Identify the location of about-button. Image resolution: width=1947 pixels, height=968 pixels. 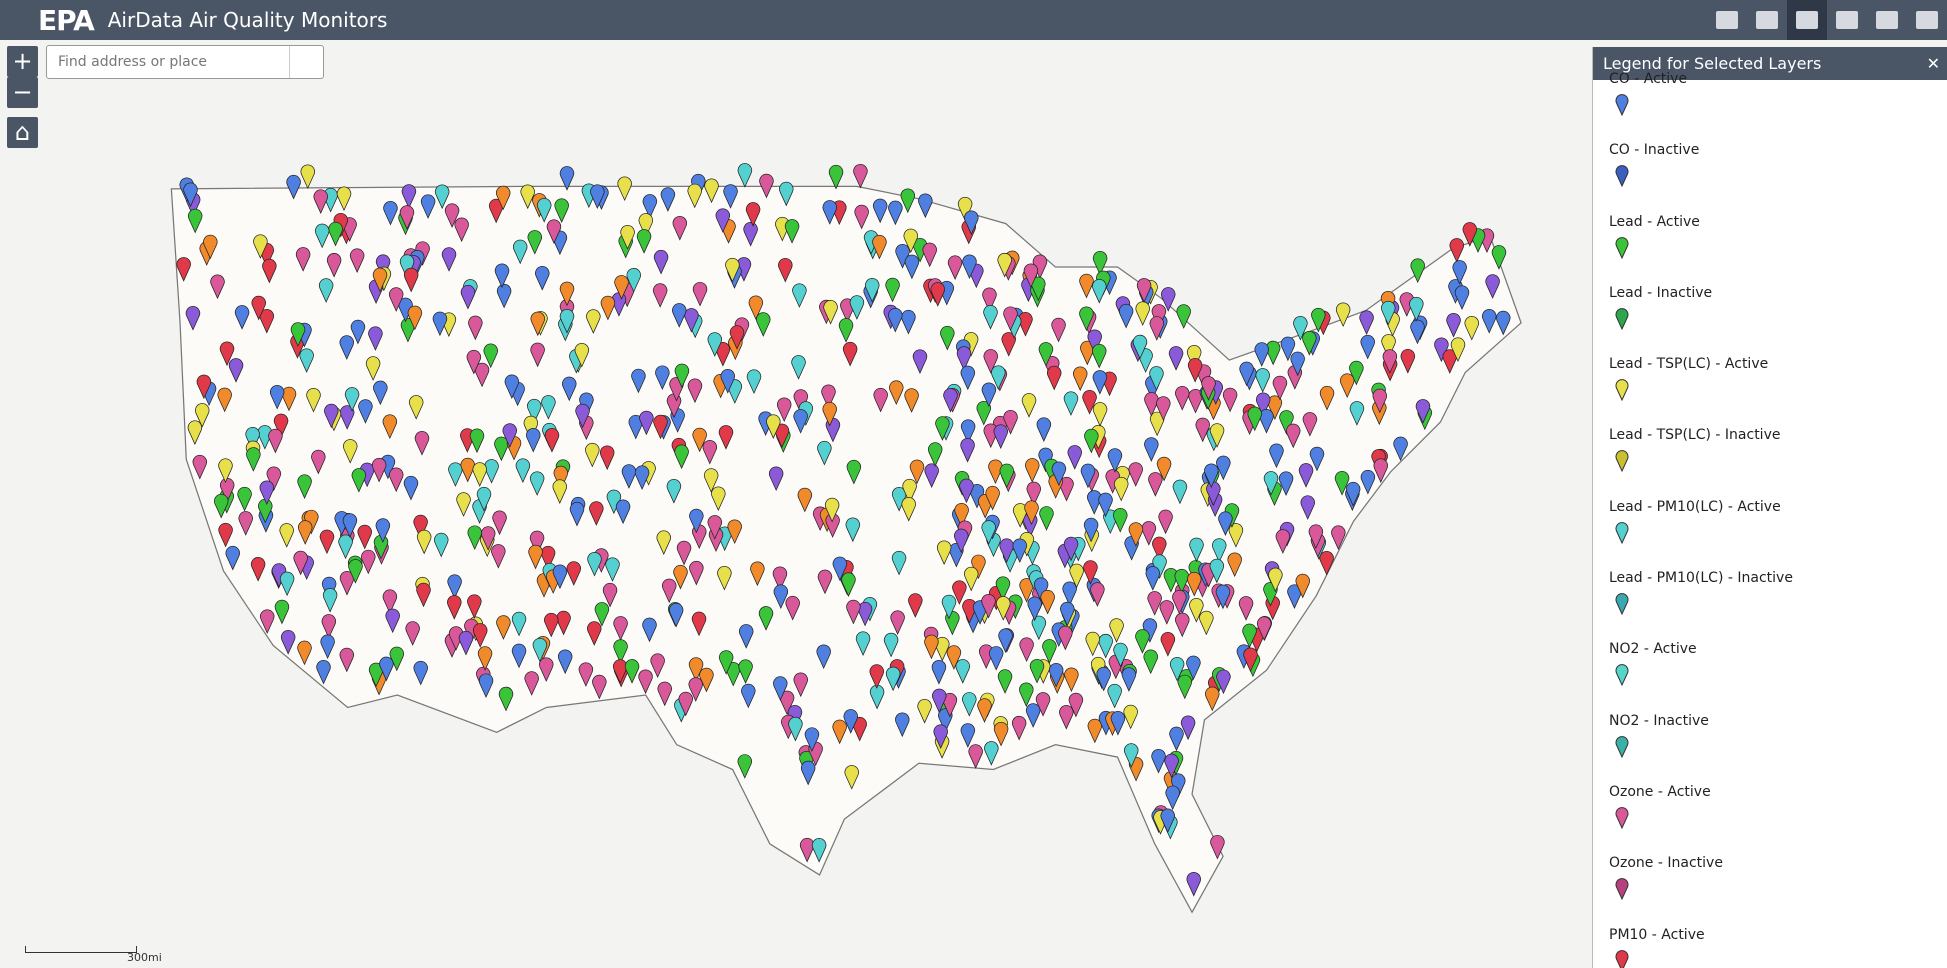
(1887, 20).